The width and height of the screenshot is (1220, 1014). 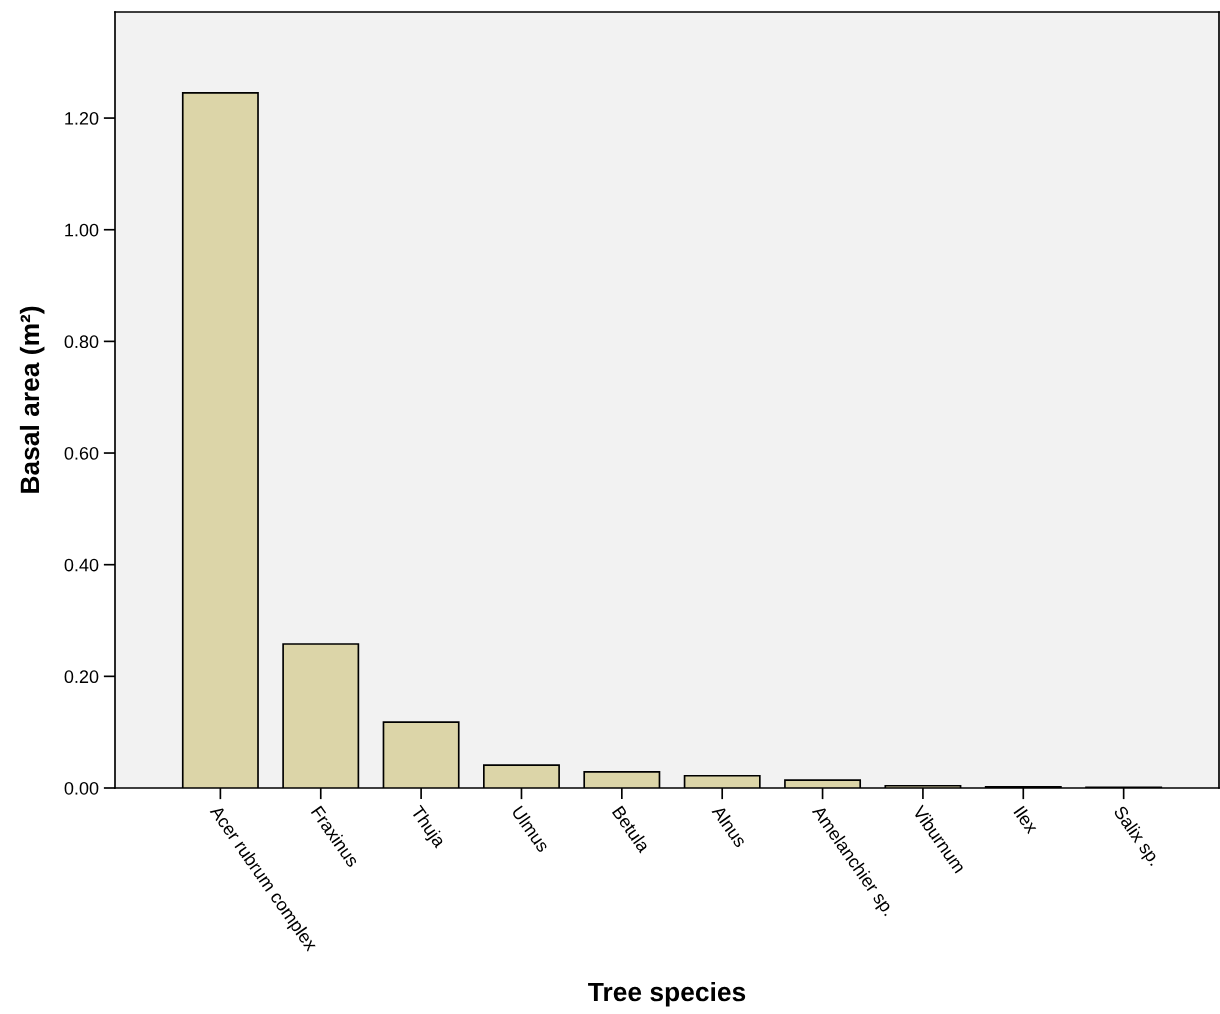 What do you see at coordinates (81, 677) in the screenshot?
I see `y-tick-label: 0.20` at bounding box center [81, 677].